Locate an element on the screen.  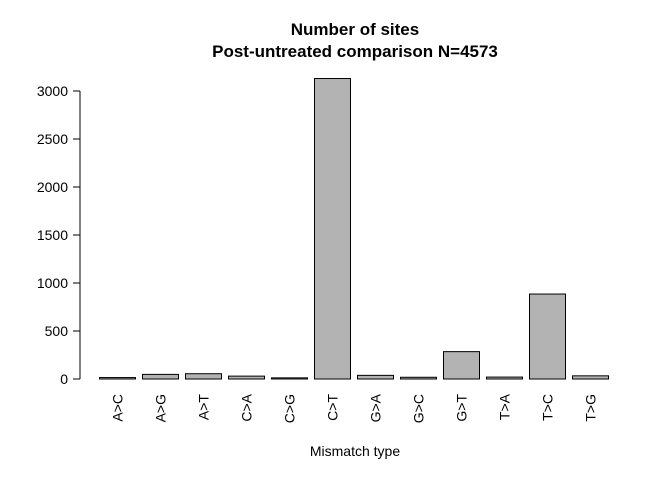
y-tick-label: 2000 is located at coordinates (52, 187).